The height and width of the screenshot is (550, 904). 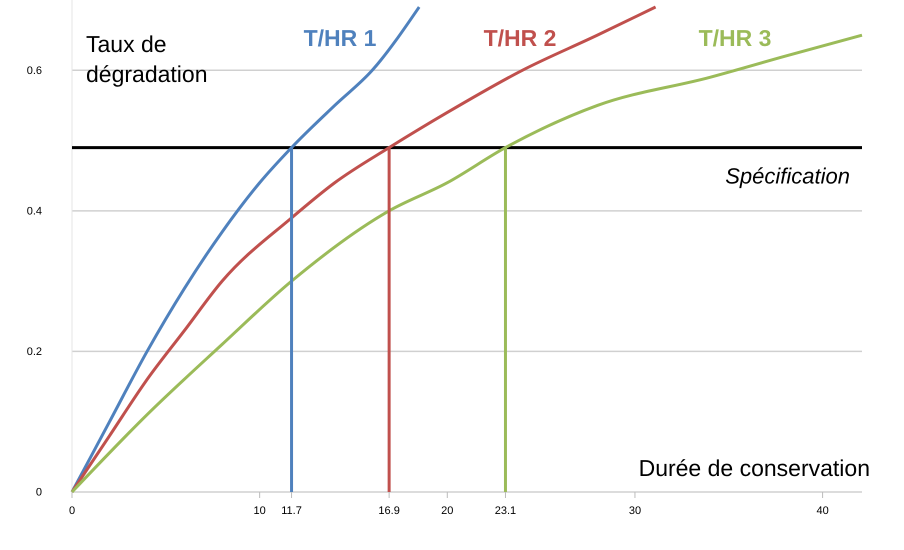 What do you see at coordinates (260, 511) in the screenshot?
I see `x-tick-label: 10` at bounding box center [260, 511].